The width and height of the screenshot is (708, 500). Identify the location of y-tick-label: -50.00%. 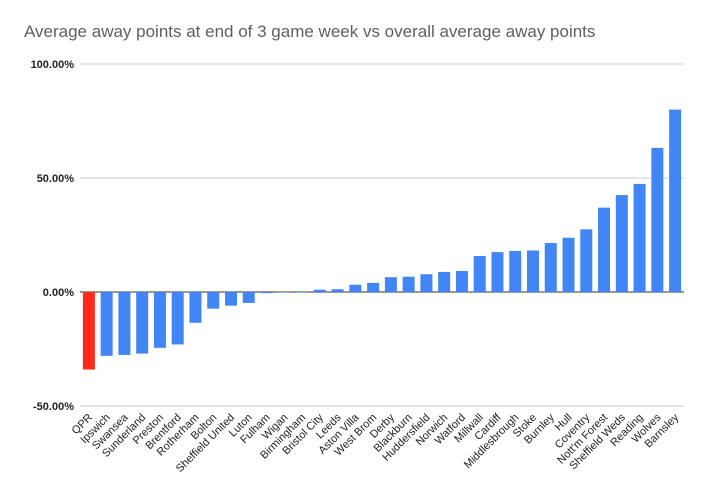
(53, 407).